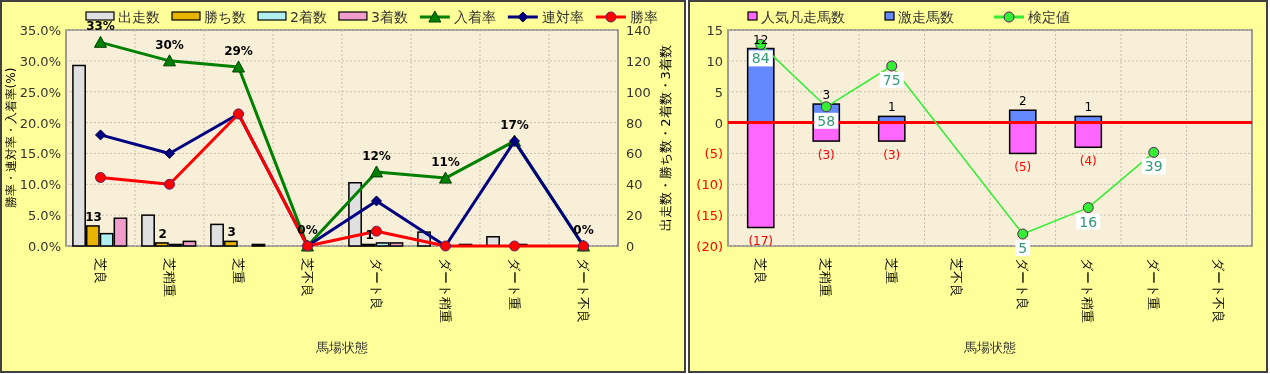 The image size is (1270, 374). Describe the element at coordinates (760, 58) in the screenshot. I see `data-label: 84` at that location.